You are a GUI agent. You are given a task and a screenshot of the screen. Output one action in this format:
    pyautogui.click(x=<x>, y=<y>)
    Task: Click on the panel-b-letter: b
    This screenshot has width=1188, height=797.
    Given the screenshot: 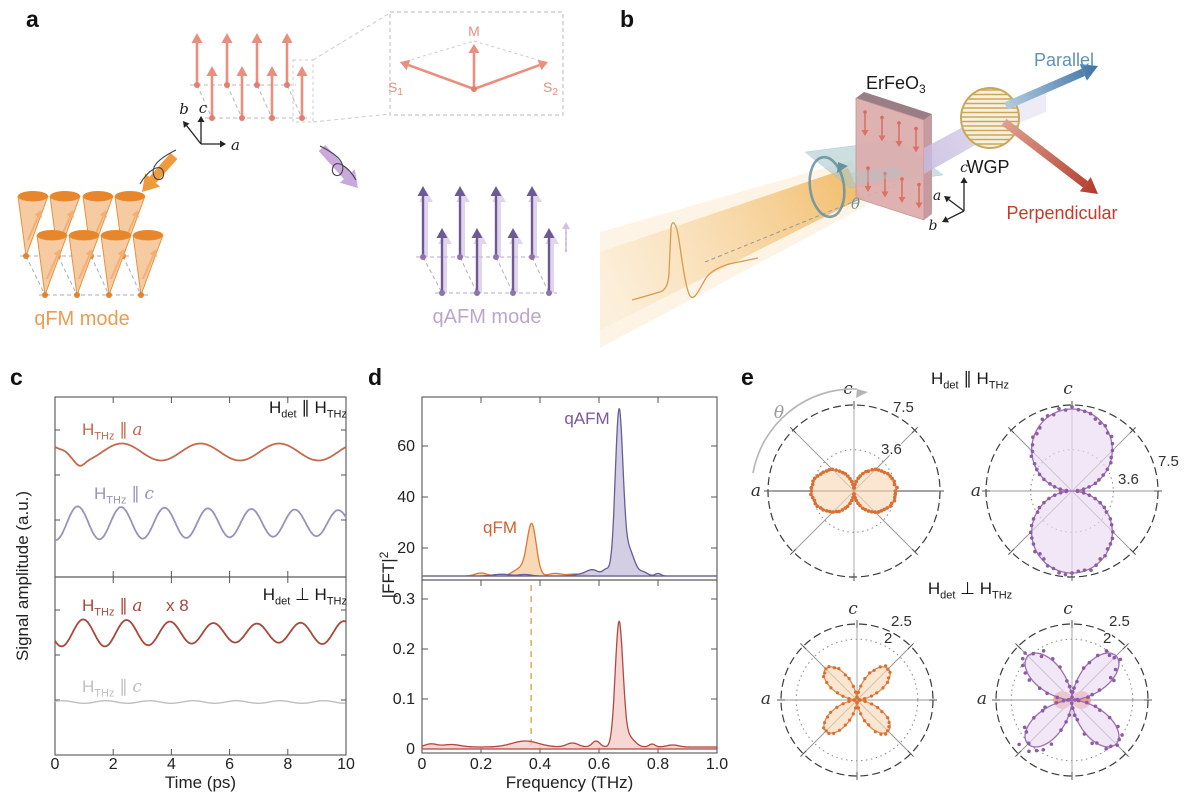 What is the action you would take?
    pyautogui.click(x=627, y=19)
    